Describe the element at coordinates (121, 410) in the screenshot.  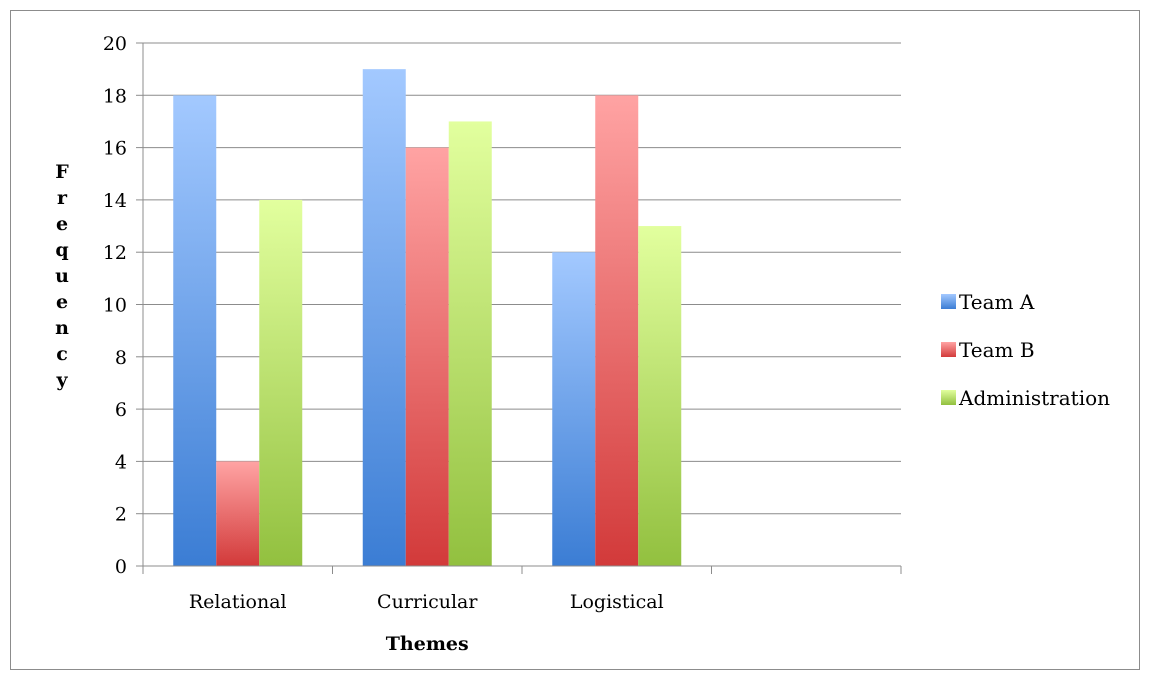
I see `y-tick-label: 6` at that location.